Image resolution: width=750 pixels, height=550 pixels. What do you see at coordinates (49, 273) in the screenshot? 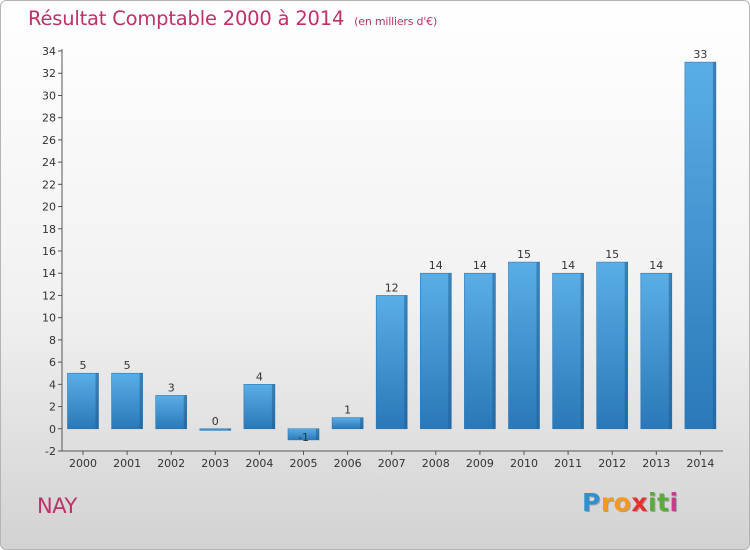
I see `y-tick-label: 14` at bounding box center [49, 273].